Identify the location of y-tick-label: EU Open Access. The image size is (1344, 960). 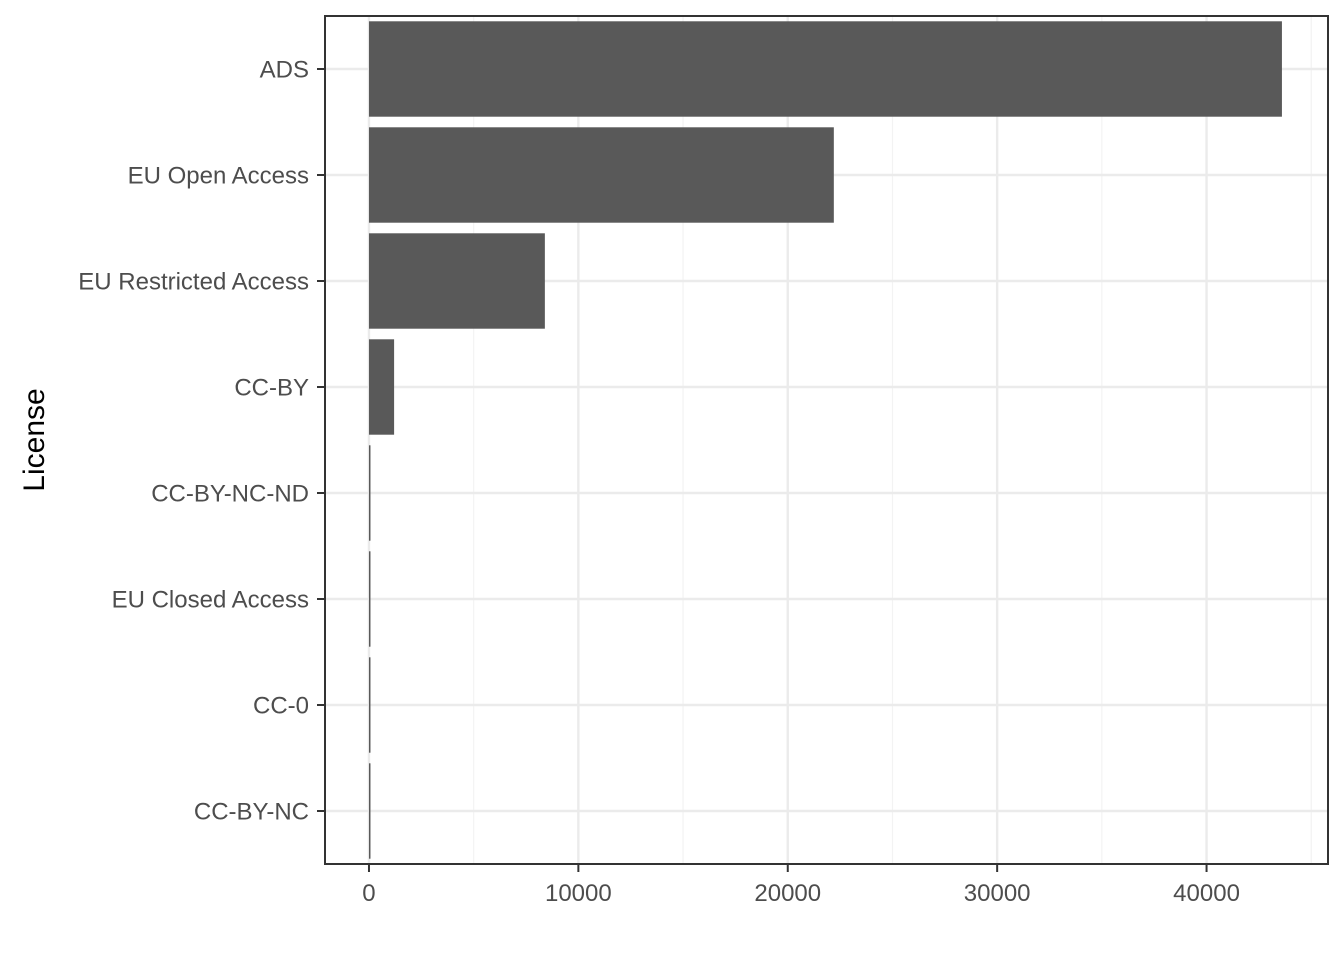
(218, 176).